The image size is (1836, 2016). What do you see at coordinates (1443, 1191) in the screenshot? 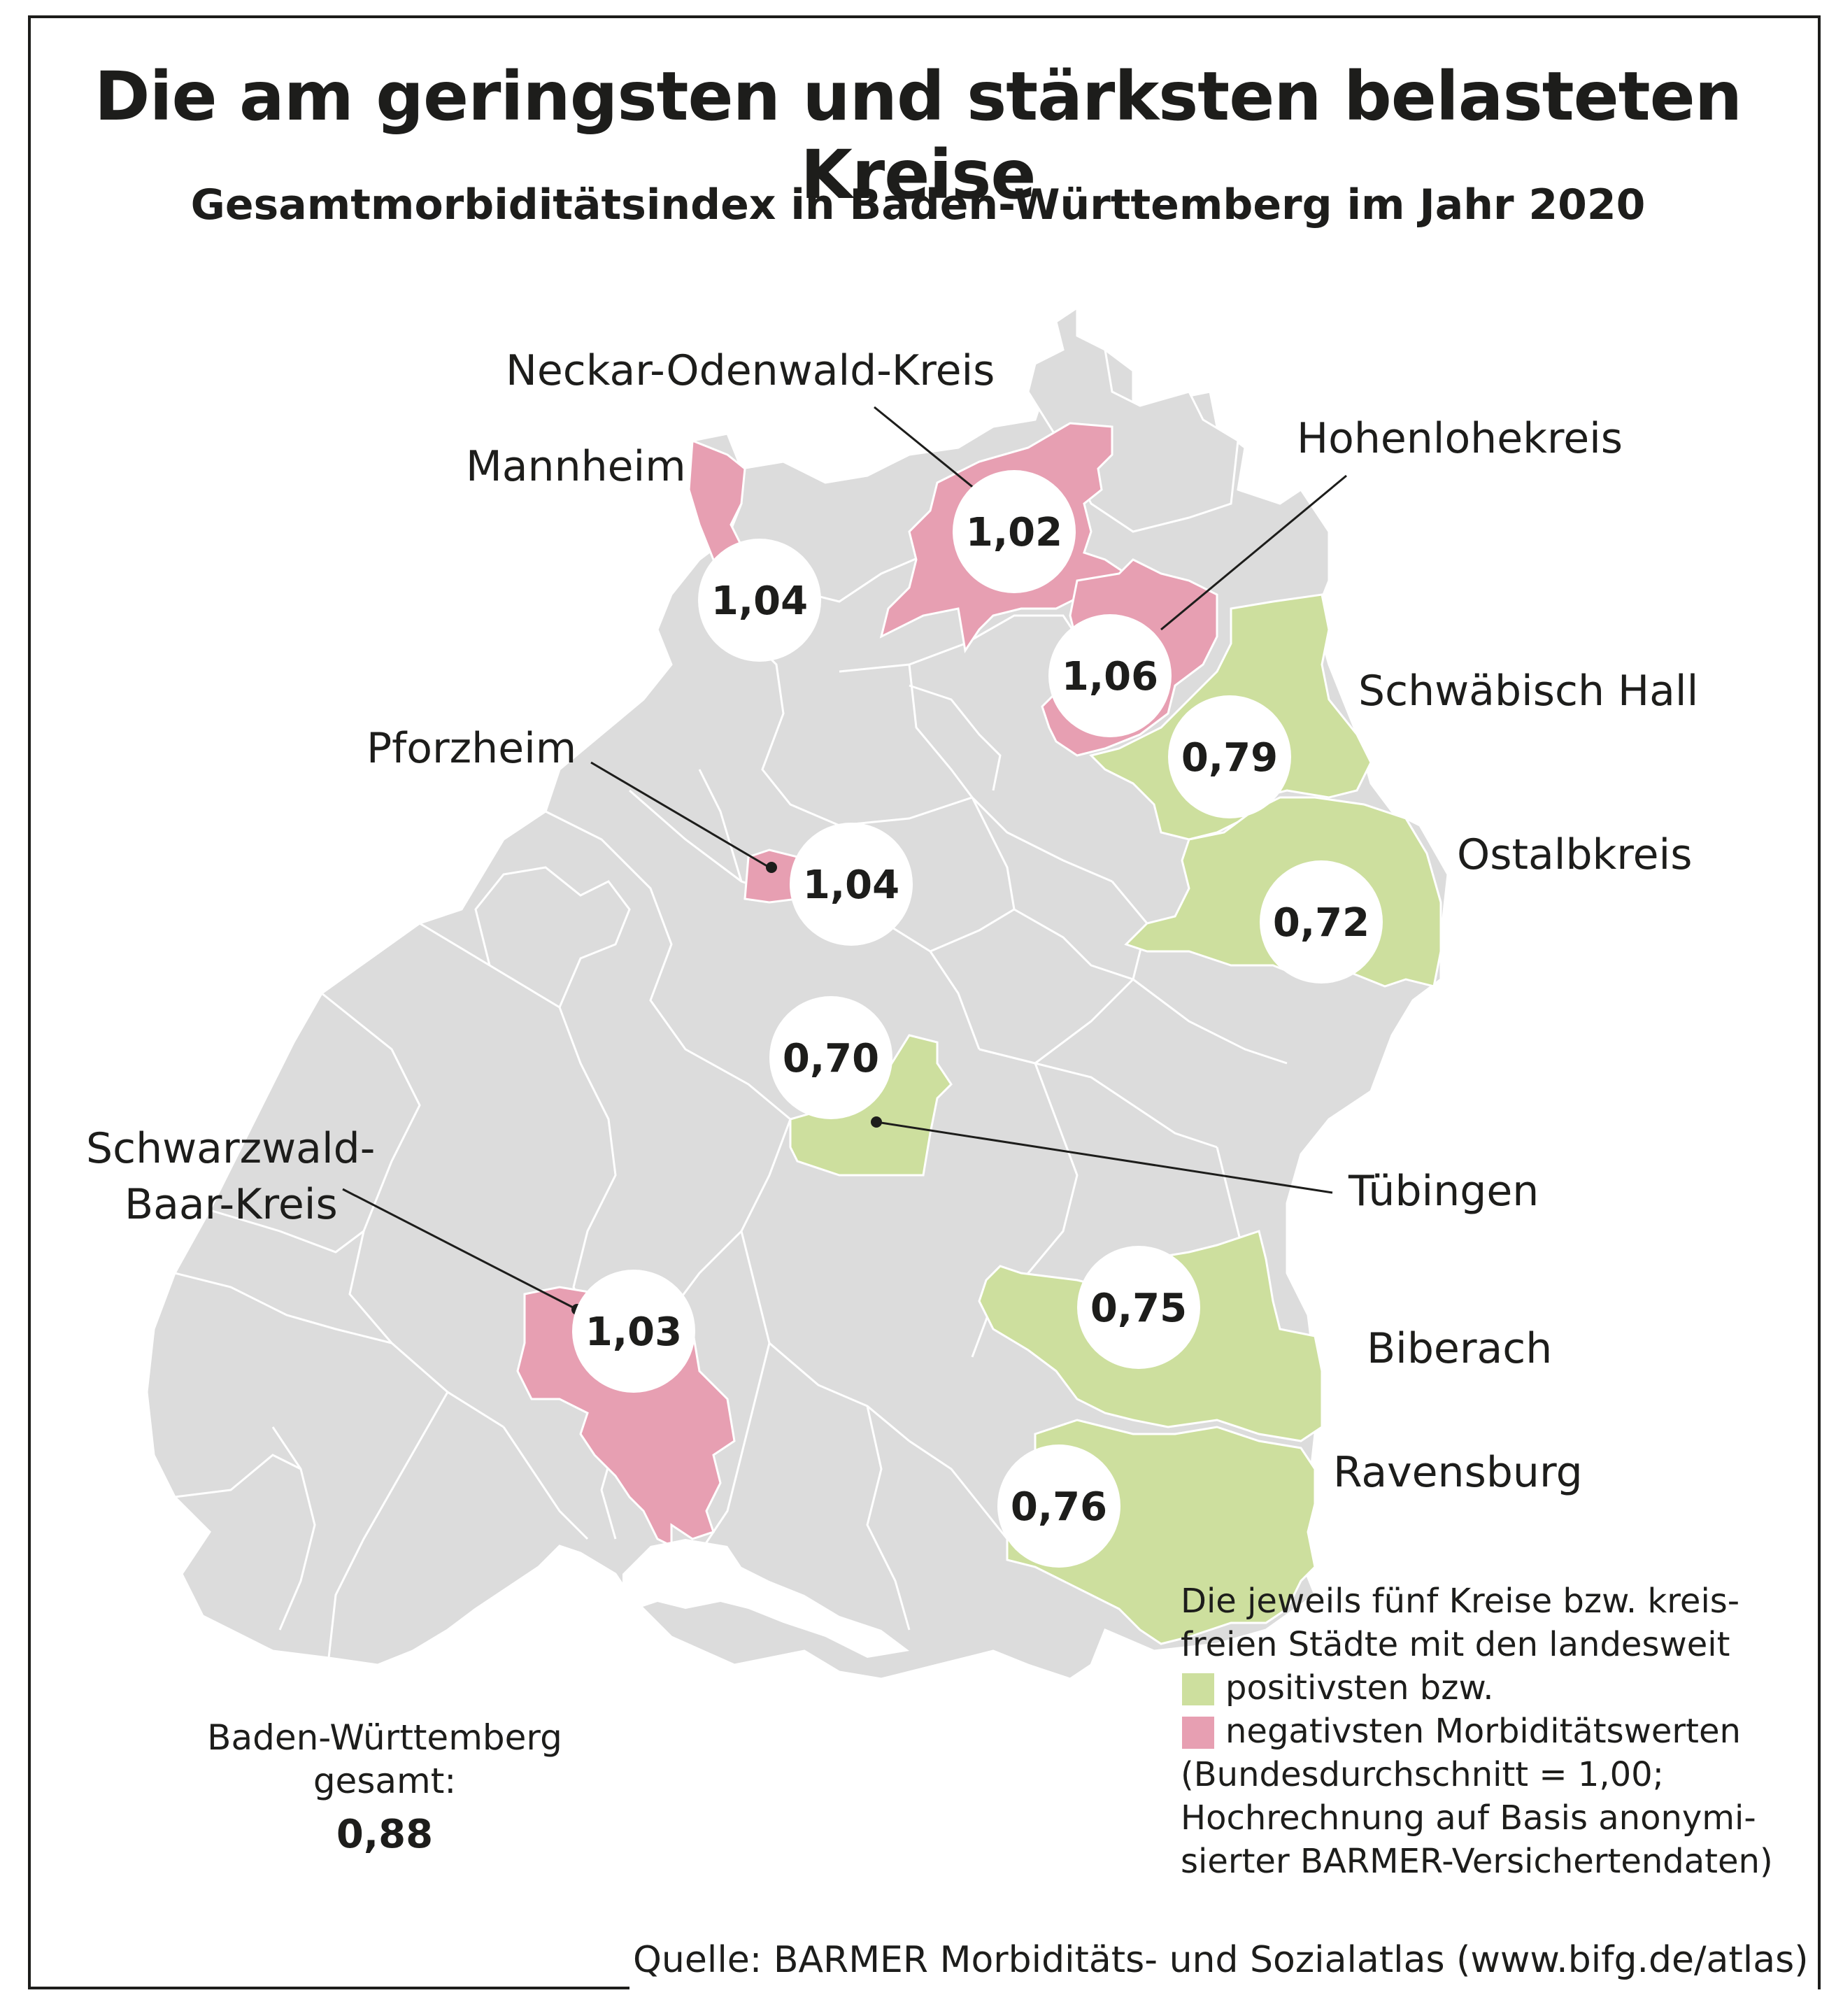
I see `label-tuebingen: Tübingen` at bounding box center [1443, 1191].